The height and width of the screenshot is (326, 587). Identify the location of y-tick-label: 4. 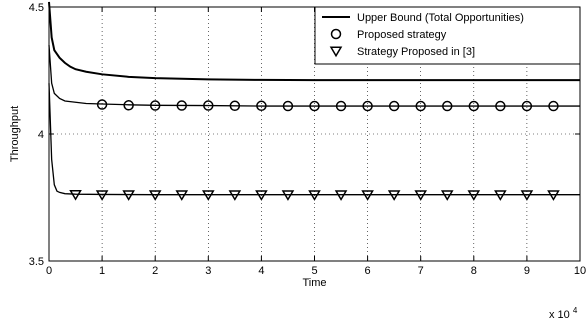
(41, 135).